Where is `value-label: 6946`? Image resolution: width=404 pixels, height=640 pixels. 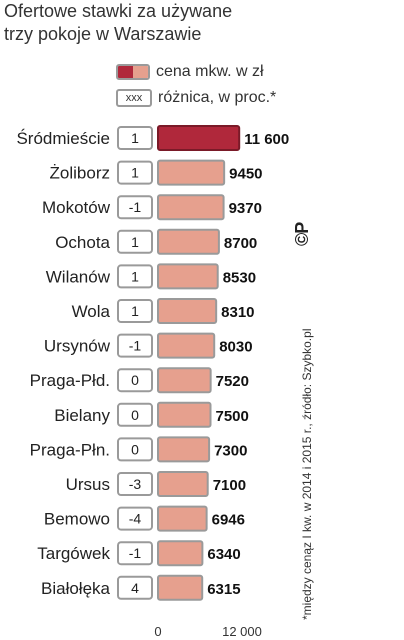 value-label: 6946 is located at coordinates (228, 520).